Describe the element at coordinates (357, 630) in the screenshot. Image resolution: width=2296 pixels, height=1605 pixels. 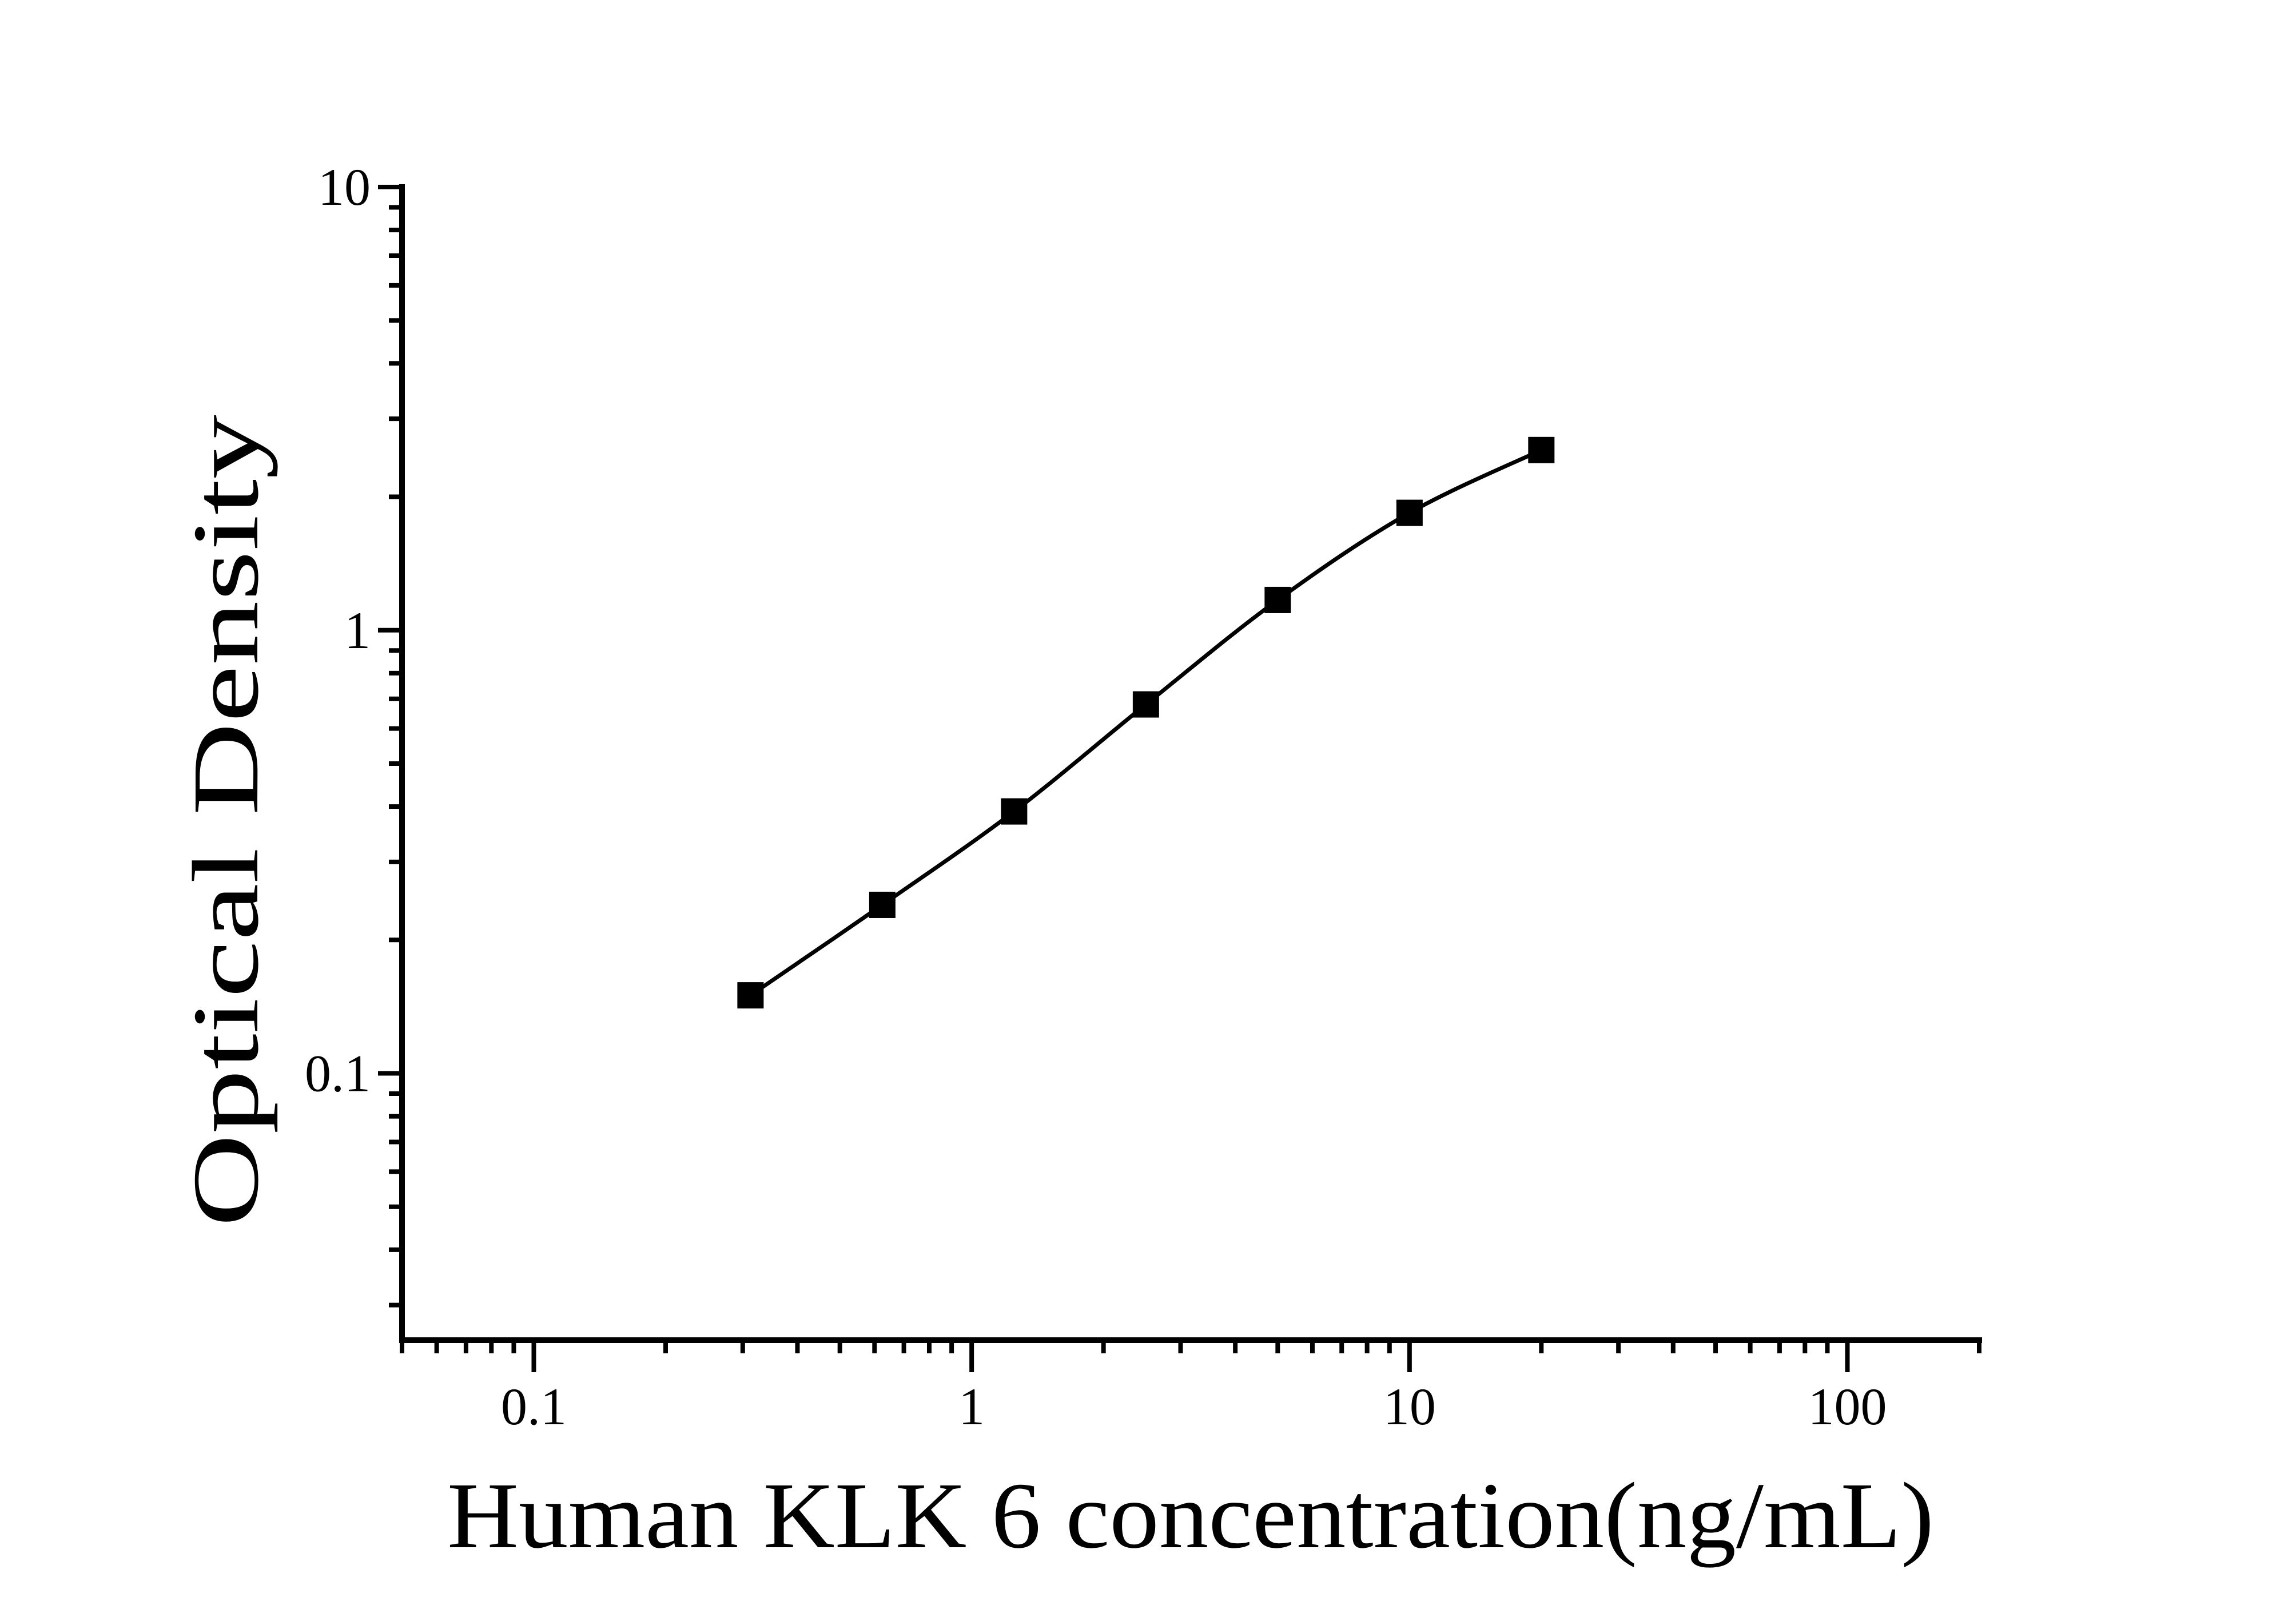
I see `y-tick-label: 1` at that location.